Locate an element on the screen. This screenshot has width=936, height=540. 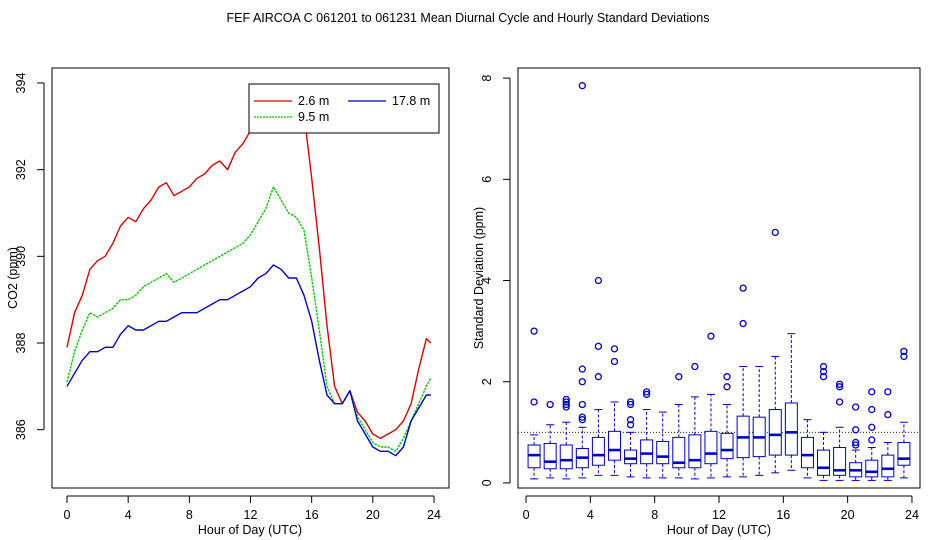
left-y-tick-label-394: 394 is located at coordinates (21, 83).